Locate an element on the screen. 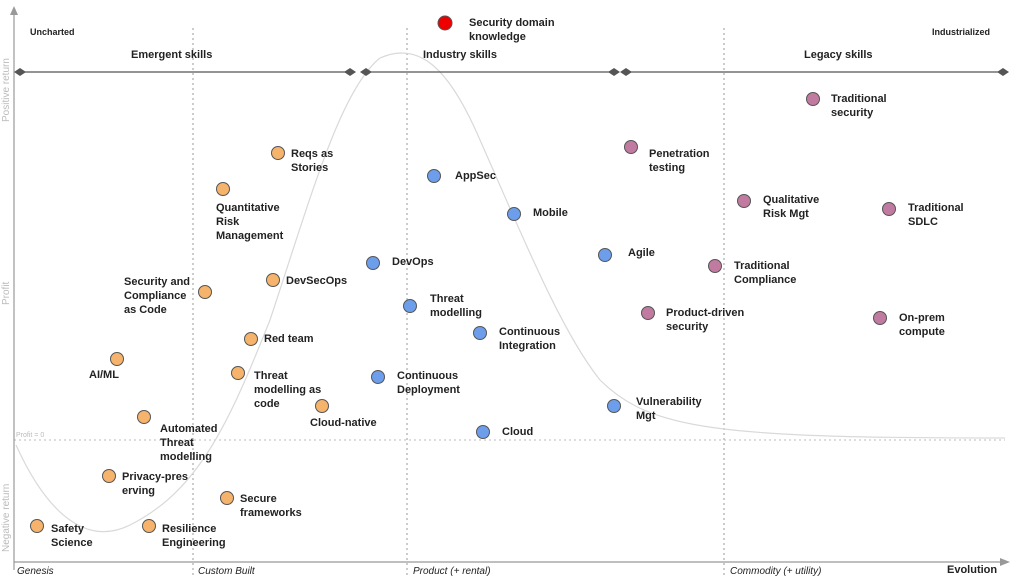 The width and height of the screenshot is (1024, 580). node-dot-security-domain-knowledge is located at coordinates (445, 23).